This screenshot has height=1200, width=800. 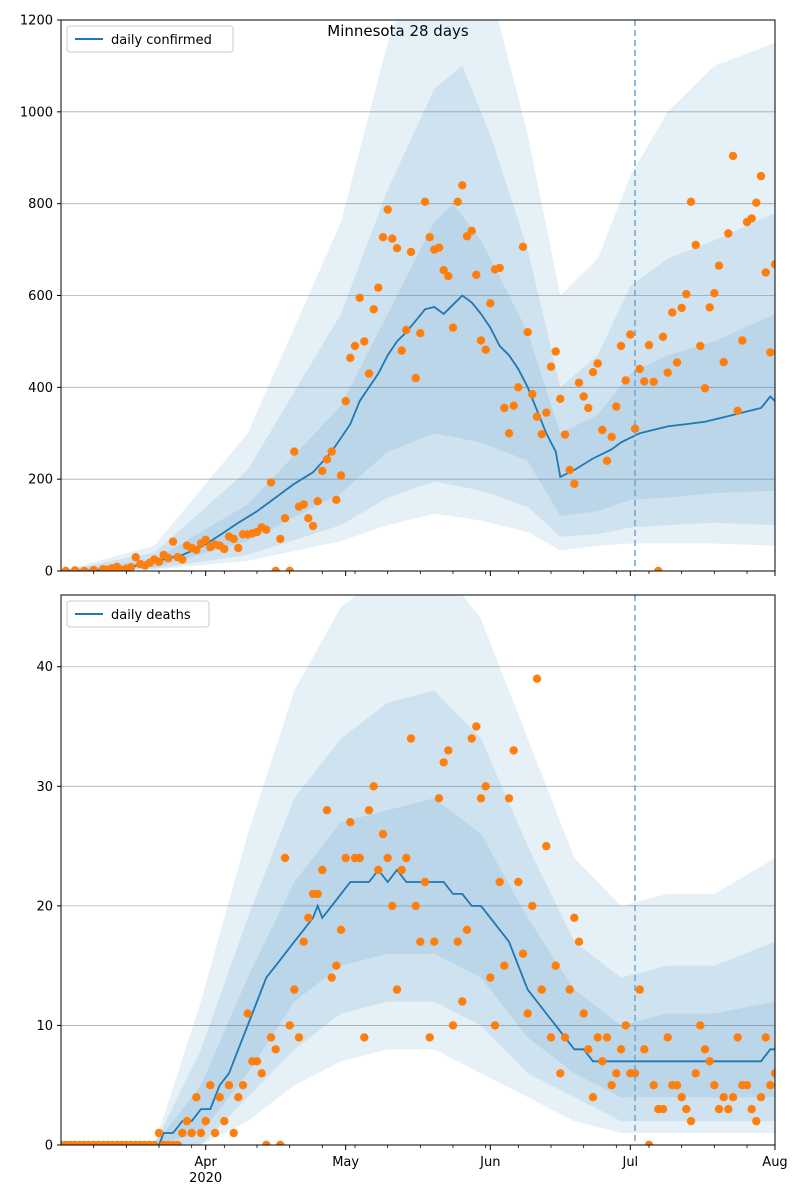 I want to click on y-tick-label: 400, so click(x=40, y=388).